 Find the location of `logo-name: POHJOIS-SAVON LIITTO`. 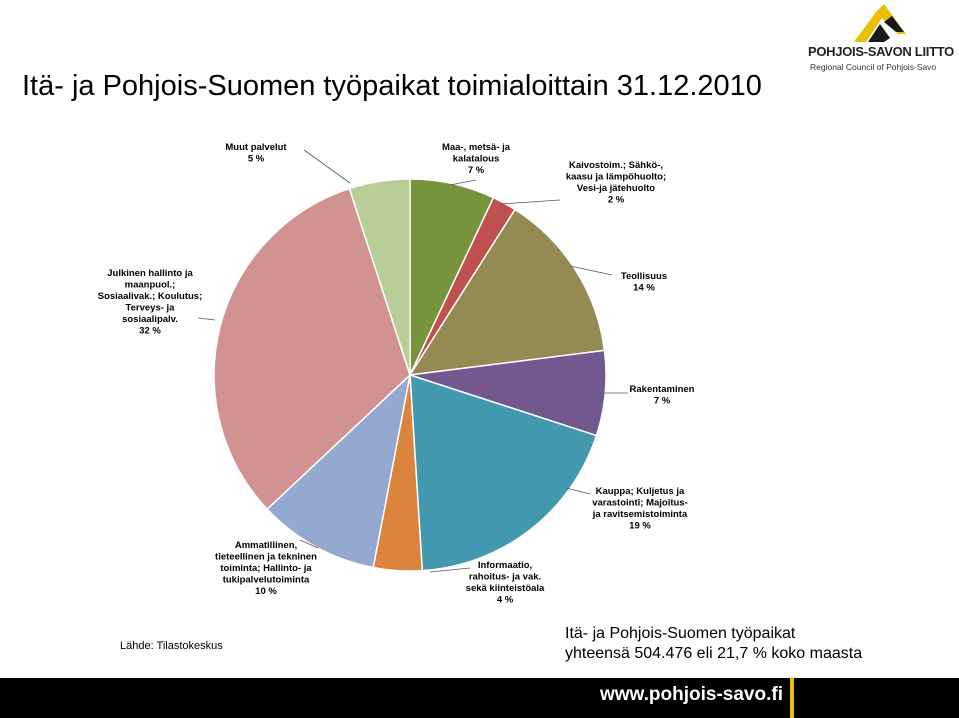

logo-name: POHJOIS-SAVON LIITTO is located at coordinates (881, 51).